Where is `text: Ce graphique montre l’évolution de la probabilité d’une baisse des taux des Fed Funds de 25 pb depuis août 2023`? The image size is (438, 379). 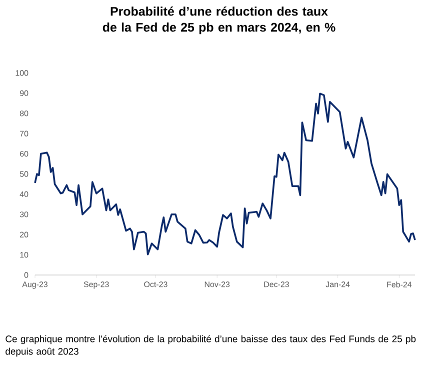 text: Ce graphique montre l’évolution de la probabilité d’une baisse des taux des Fed Funds de 25 pb depuis août 2023 is located at coordinates (211, 346).